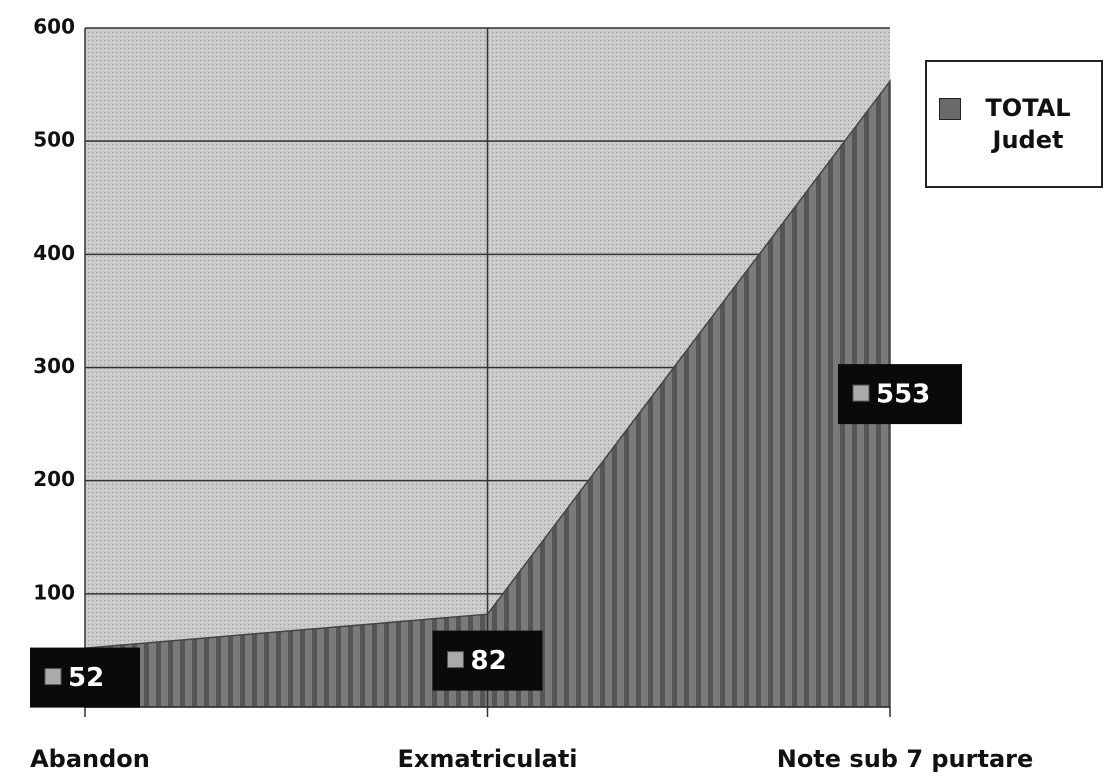 The width and height of the screenshot is (1108, 781). I want to click on data-label: 82, so click(487, 660).